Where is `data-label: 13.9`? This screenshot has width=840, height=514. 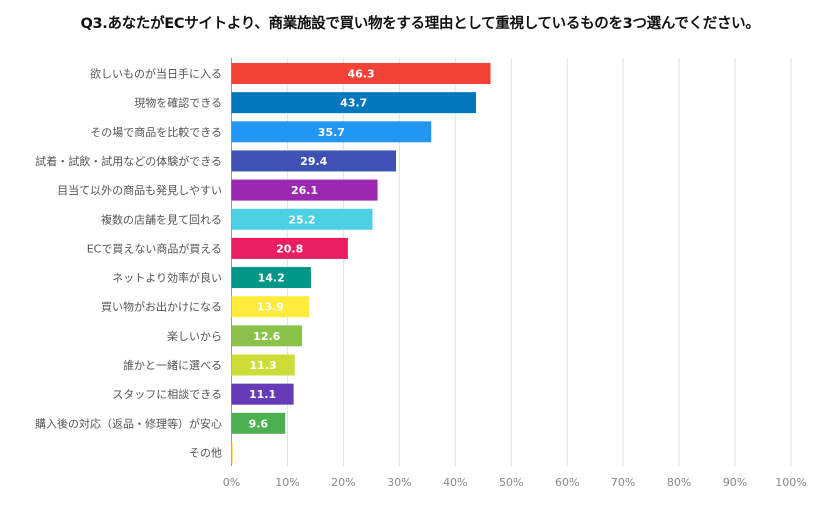
data-label: 13.9 is located at coordinates (270, 307).